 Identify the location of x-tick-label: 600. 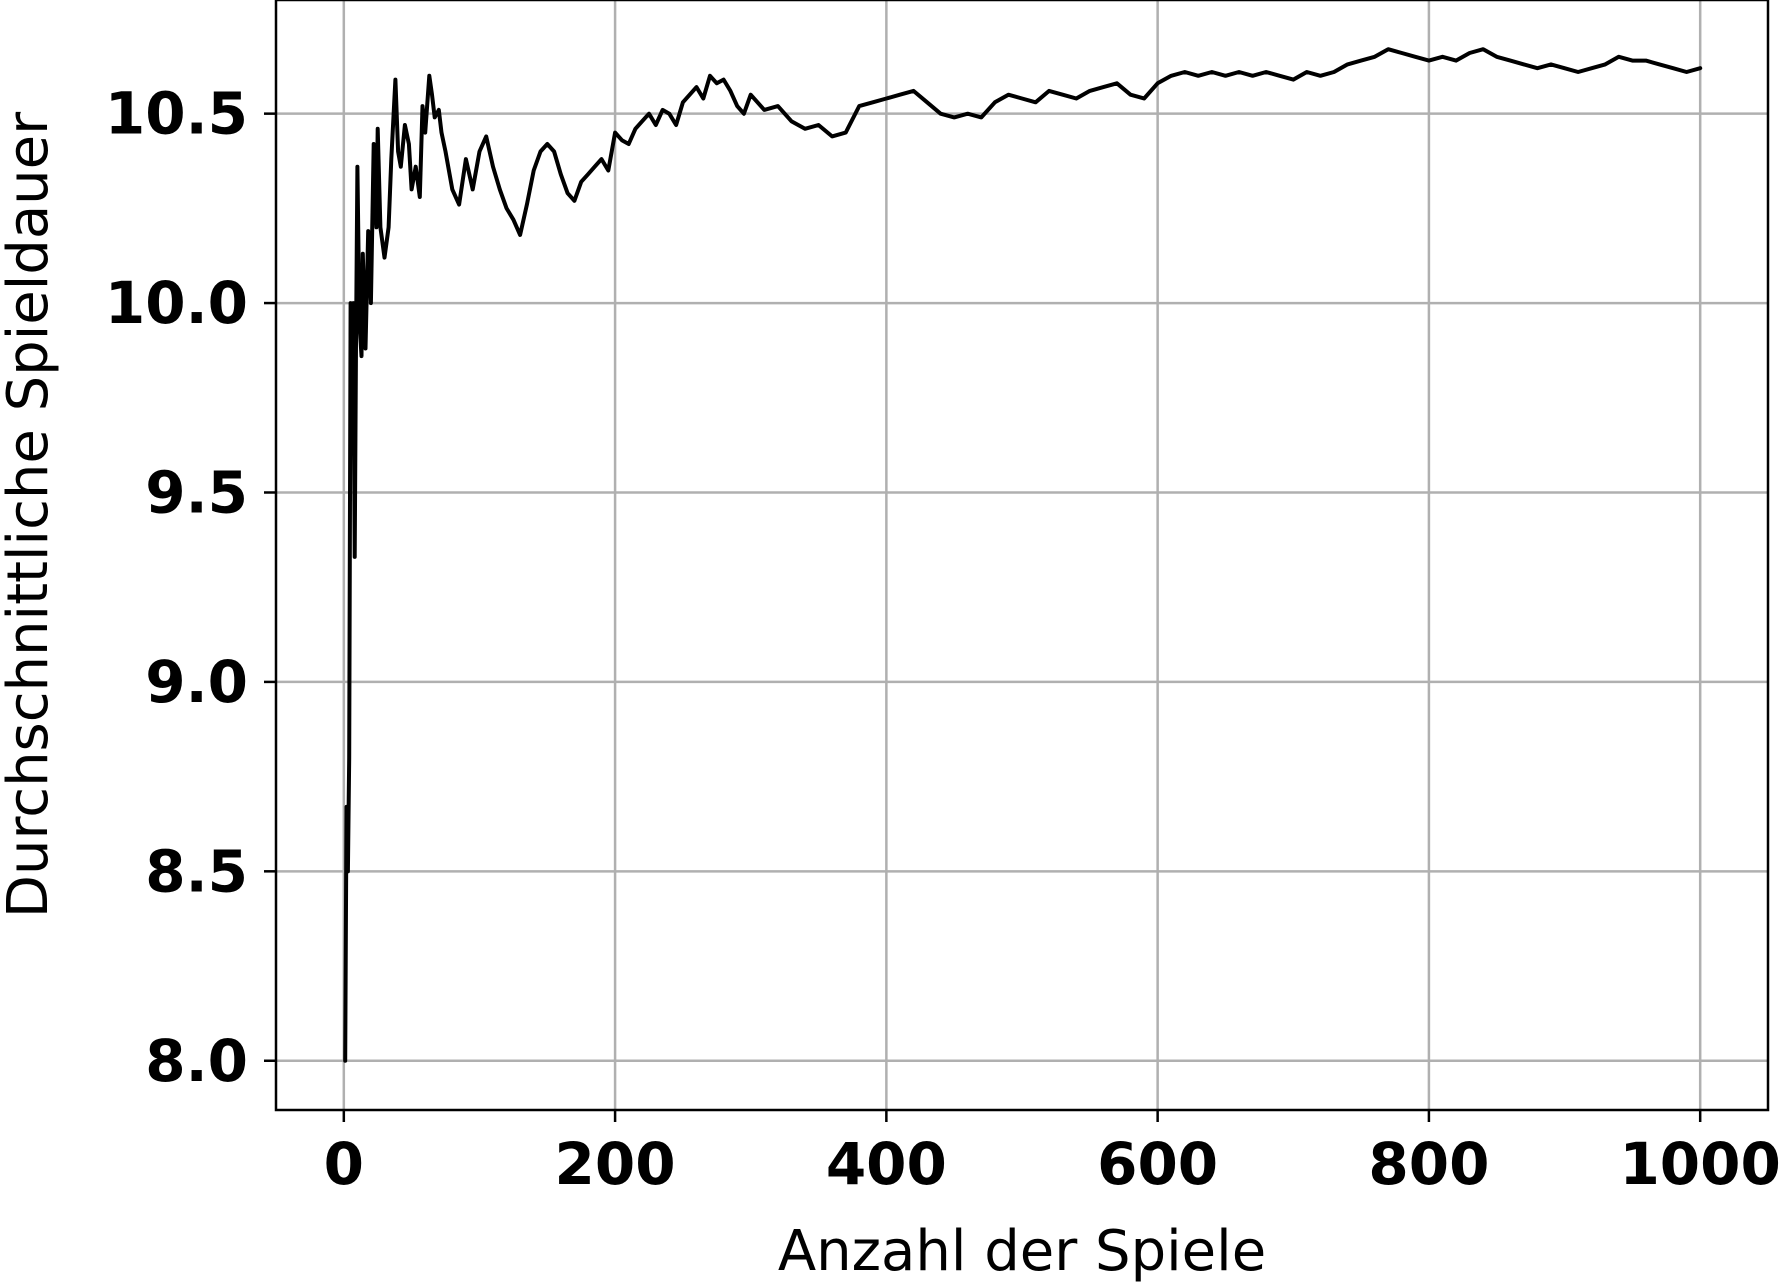
(1157, 1164).